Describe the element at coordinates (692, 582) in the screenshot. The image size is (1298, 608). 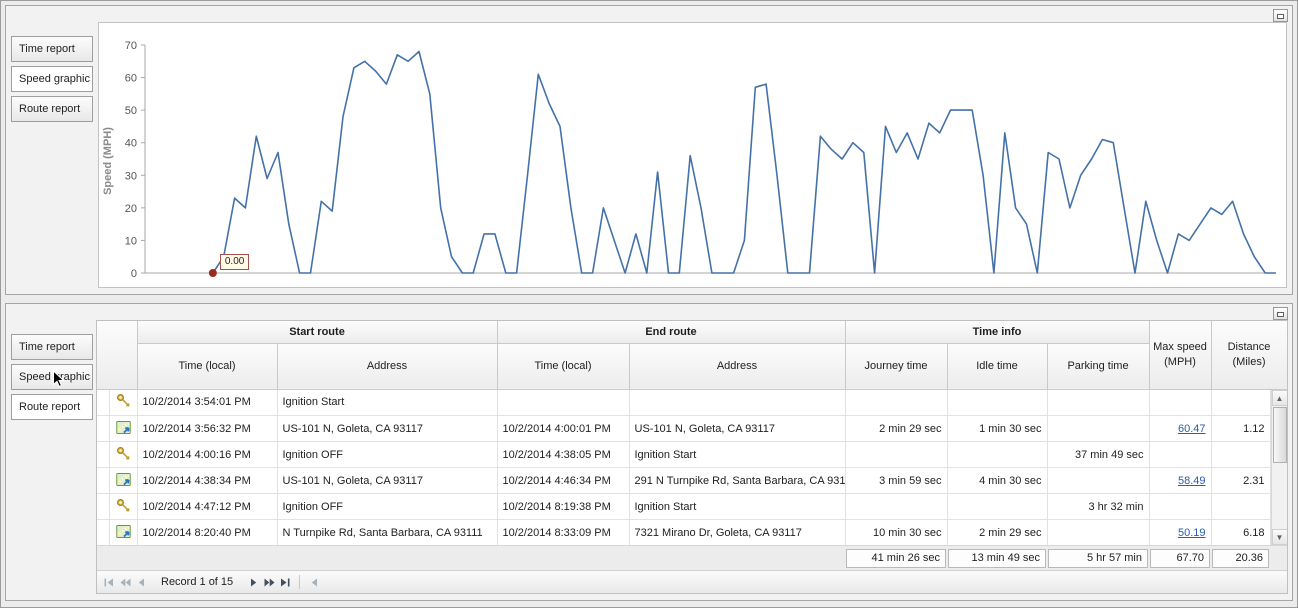
I see `record-pager: Record 1 of 15` at that location.